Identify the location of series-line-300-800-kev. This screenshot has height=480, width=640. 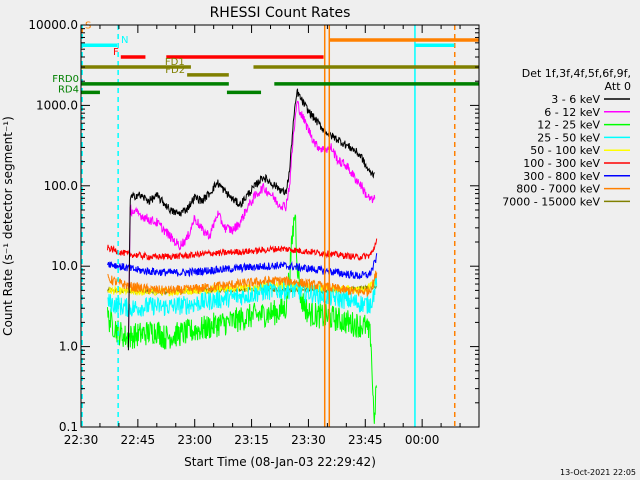
(242, 266).